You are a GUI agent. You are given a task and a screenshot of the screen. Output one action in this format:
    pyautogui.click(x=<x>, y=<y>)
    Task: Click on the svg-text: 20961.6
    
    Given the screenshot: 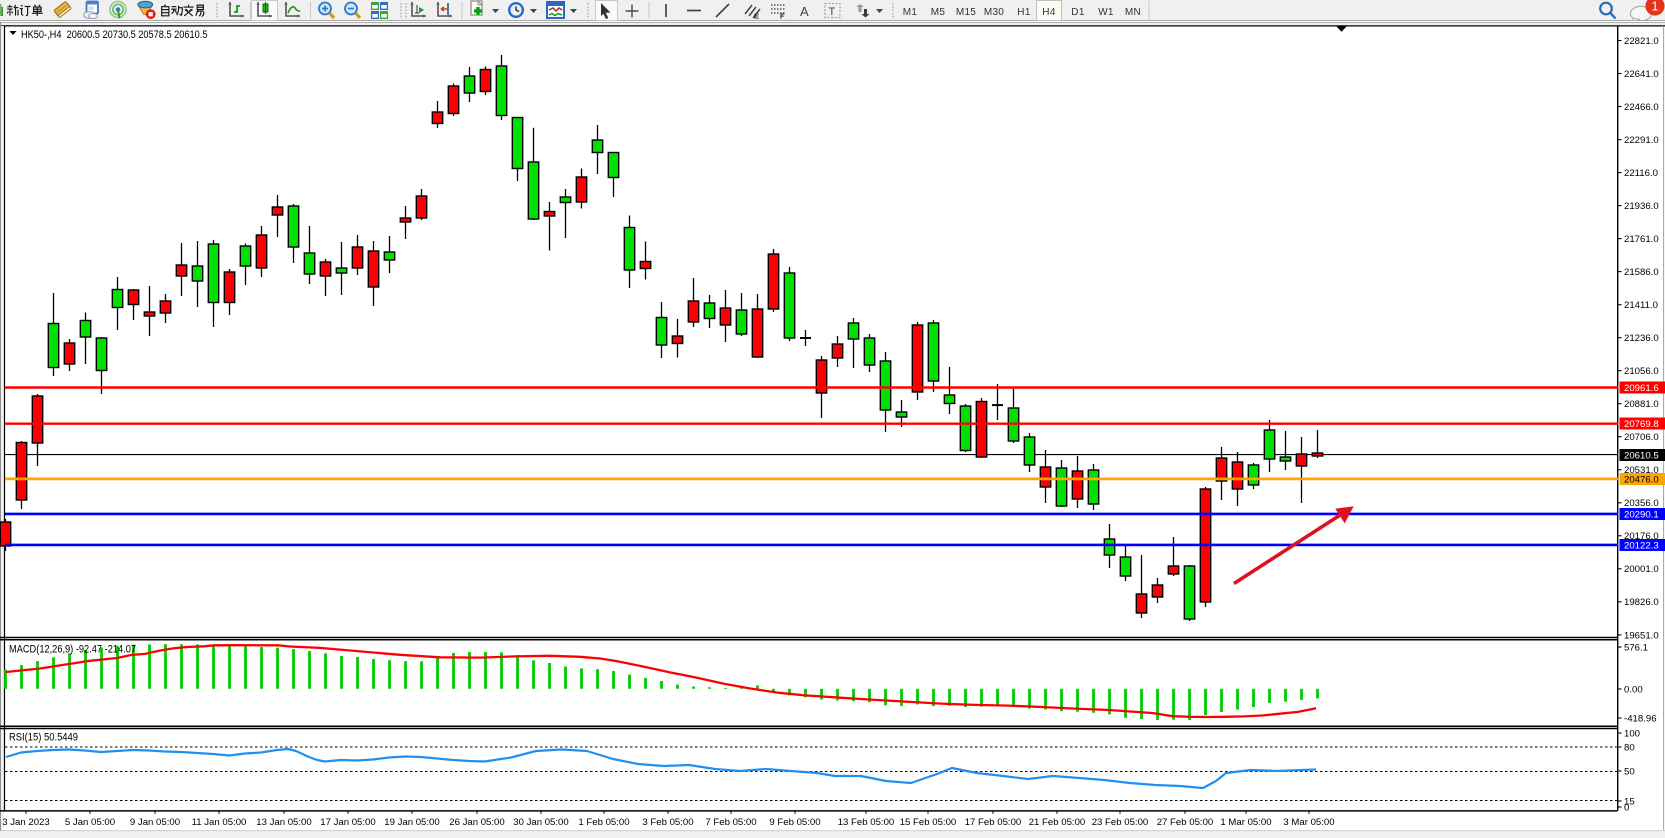 What is the action you would take?
    pyautogui.click(x=1641, y=388)
    